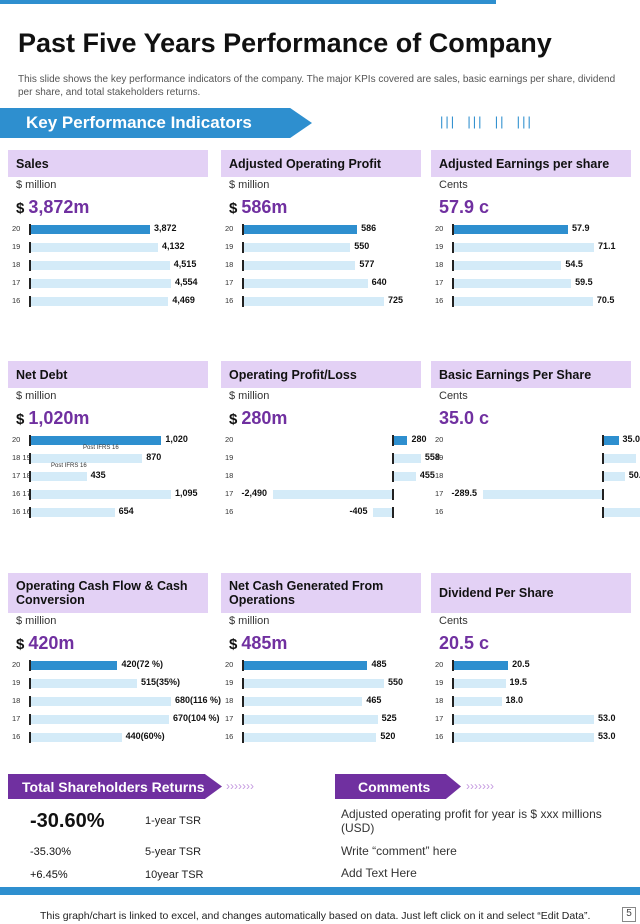 This screenshot has height=924, width=640. What do you see at coordinates (173, 821) in the screenshot?
I see `tsr-label: 1-year TSR` at bounding box center [173, 821].